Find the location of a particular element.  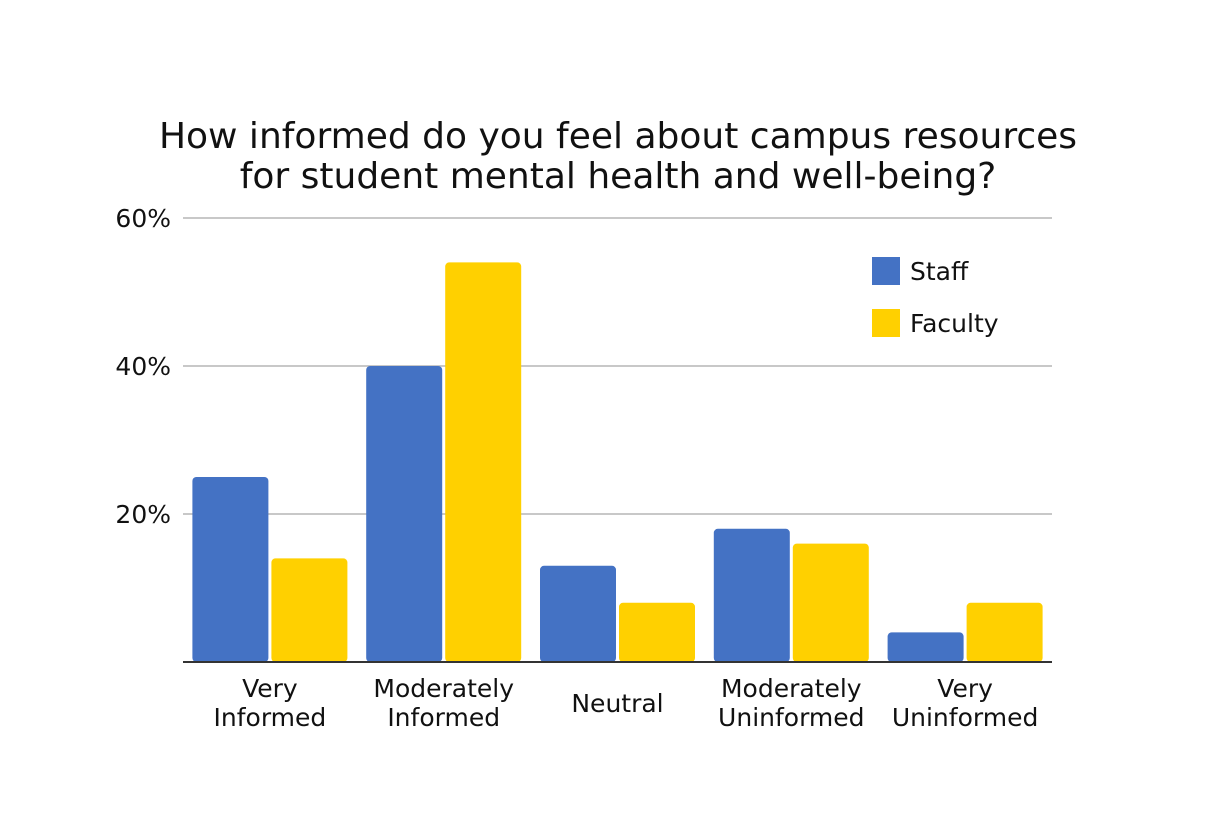

x-category-label: Neutral is located at coordinates (617, 703).